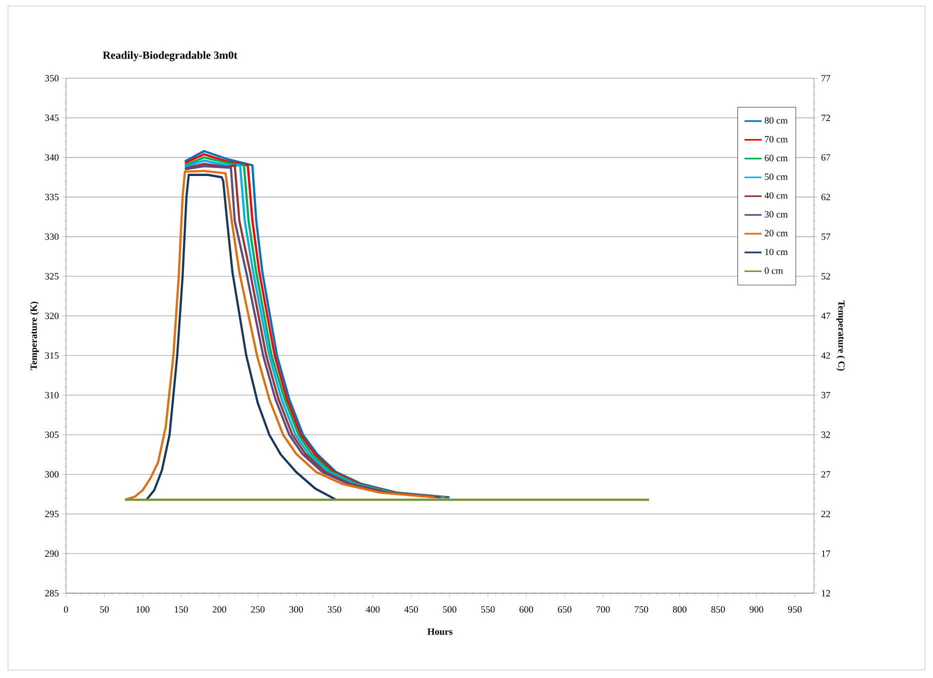 This screenshot has height=678, width=933. What do you see at coordinates (795, 609) in the screenshot?
I see `x-tick-label: 950` at bounding box center [795, 609].